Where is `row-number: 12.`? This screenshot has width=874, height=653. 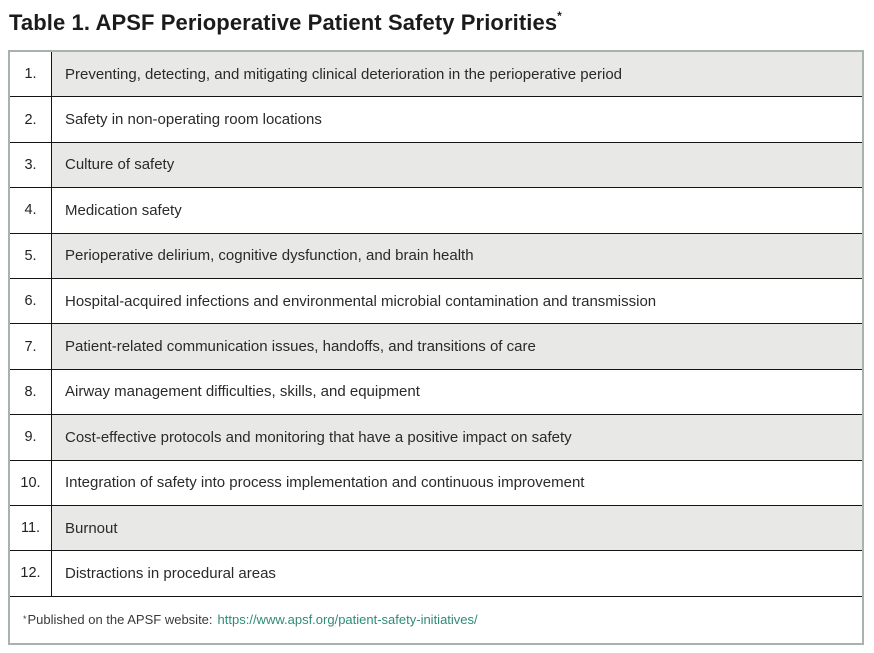
row-number: 12. is located at coordinates (31, 573).